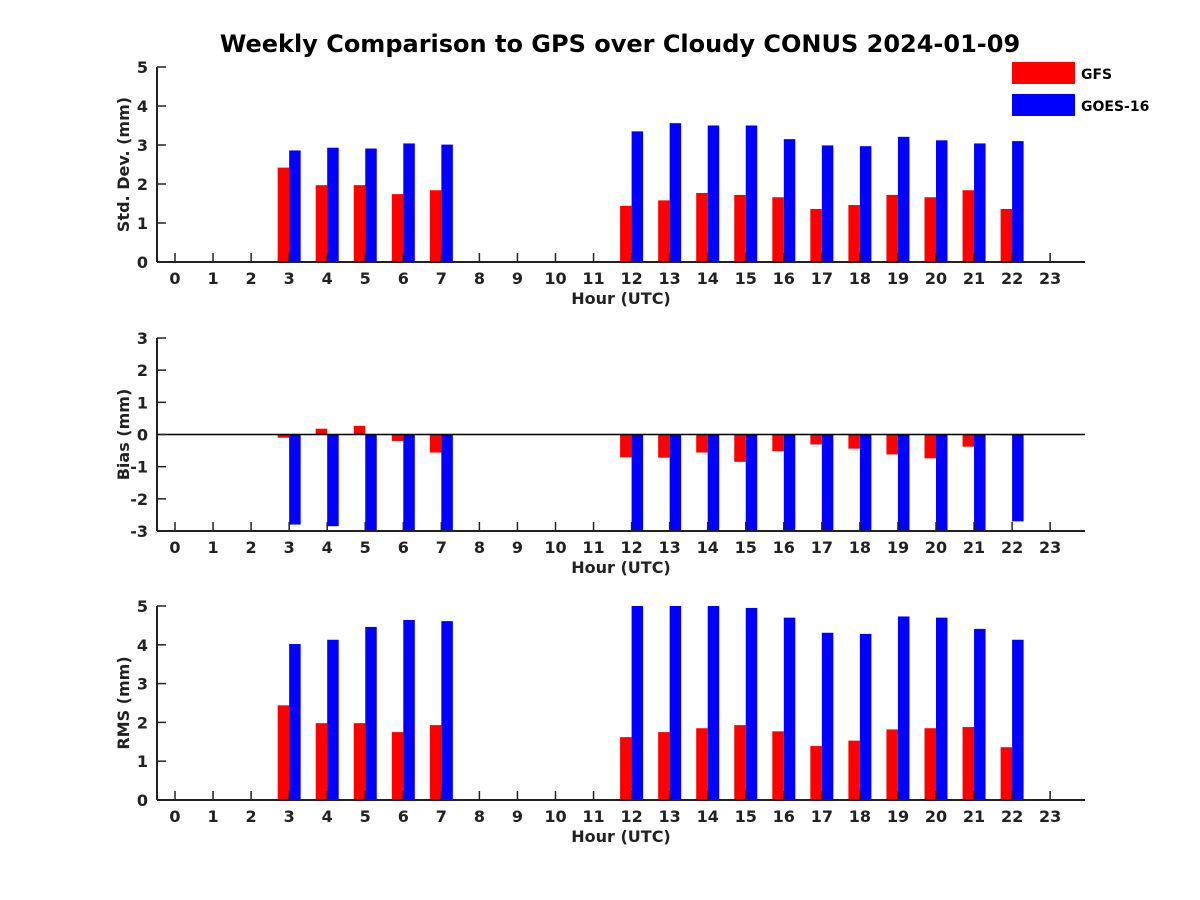  Describe the element at coordinates (1012, 816) in the screenshot. I see `x-tick-label: 22` at that location.